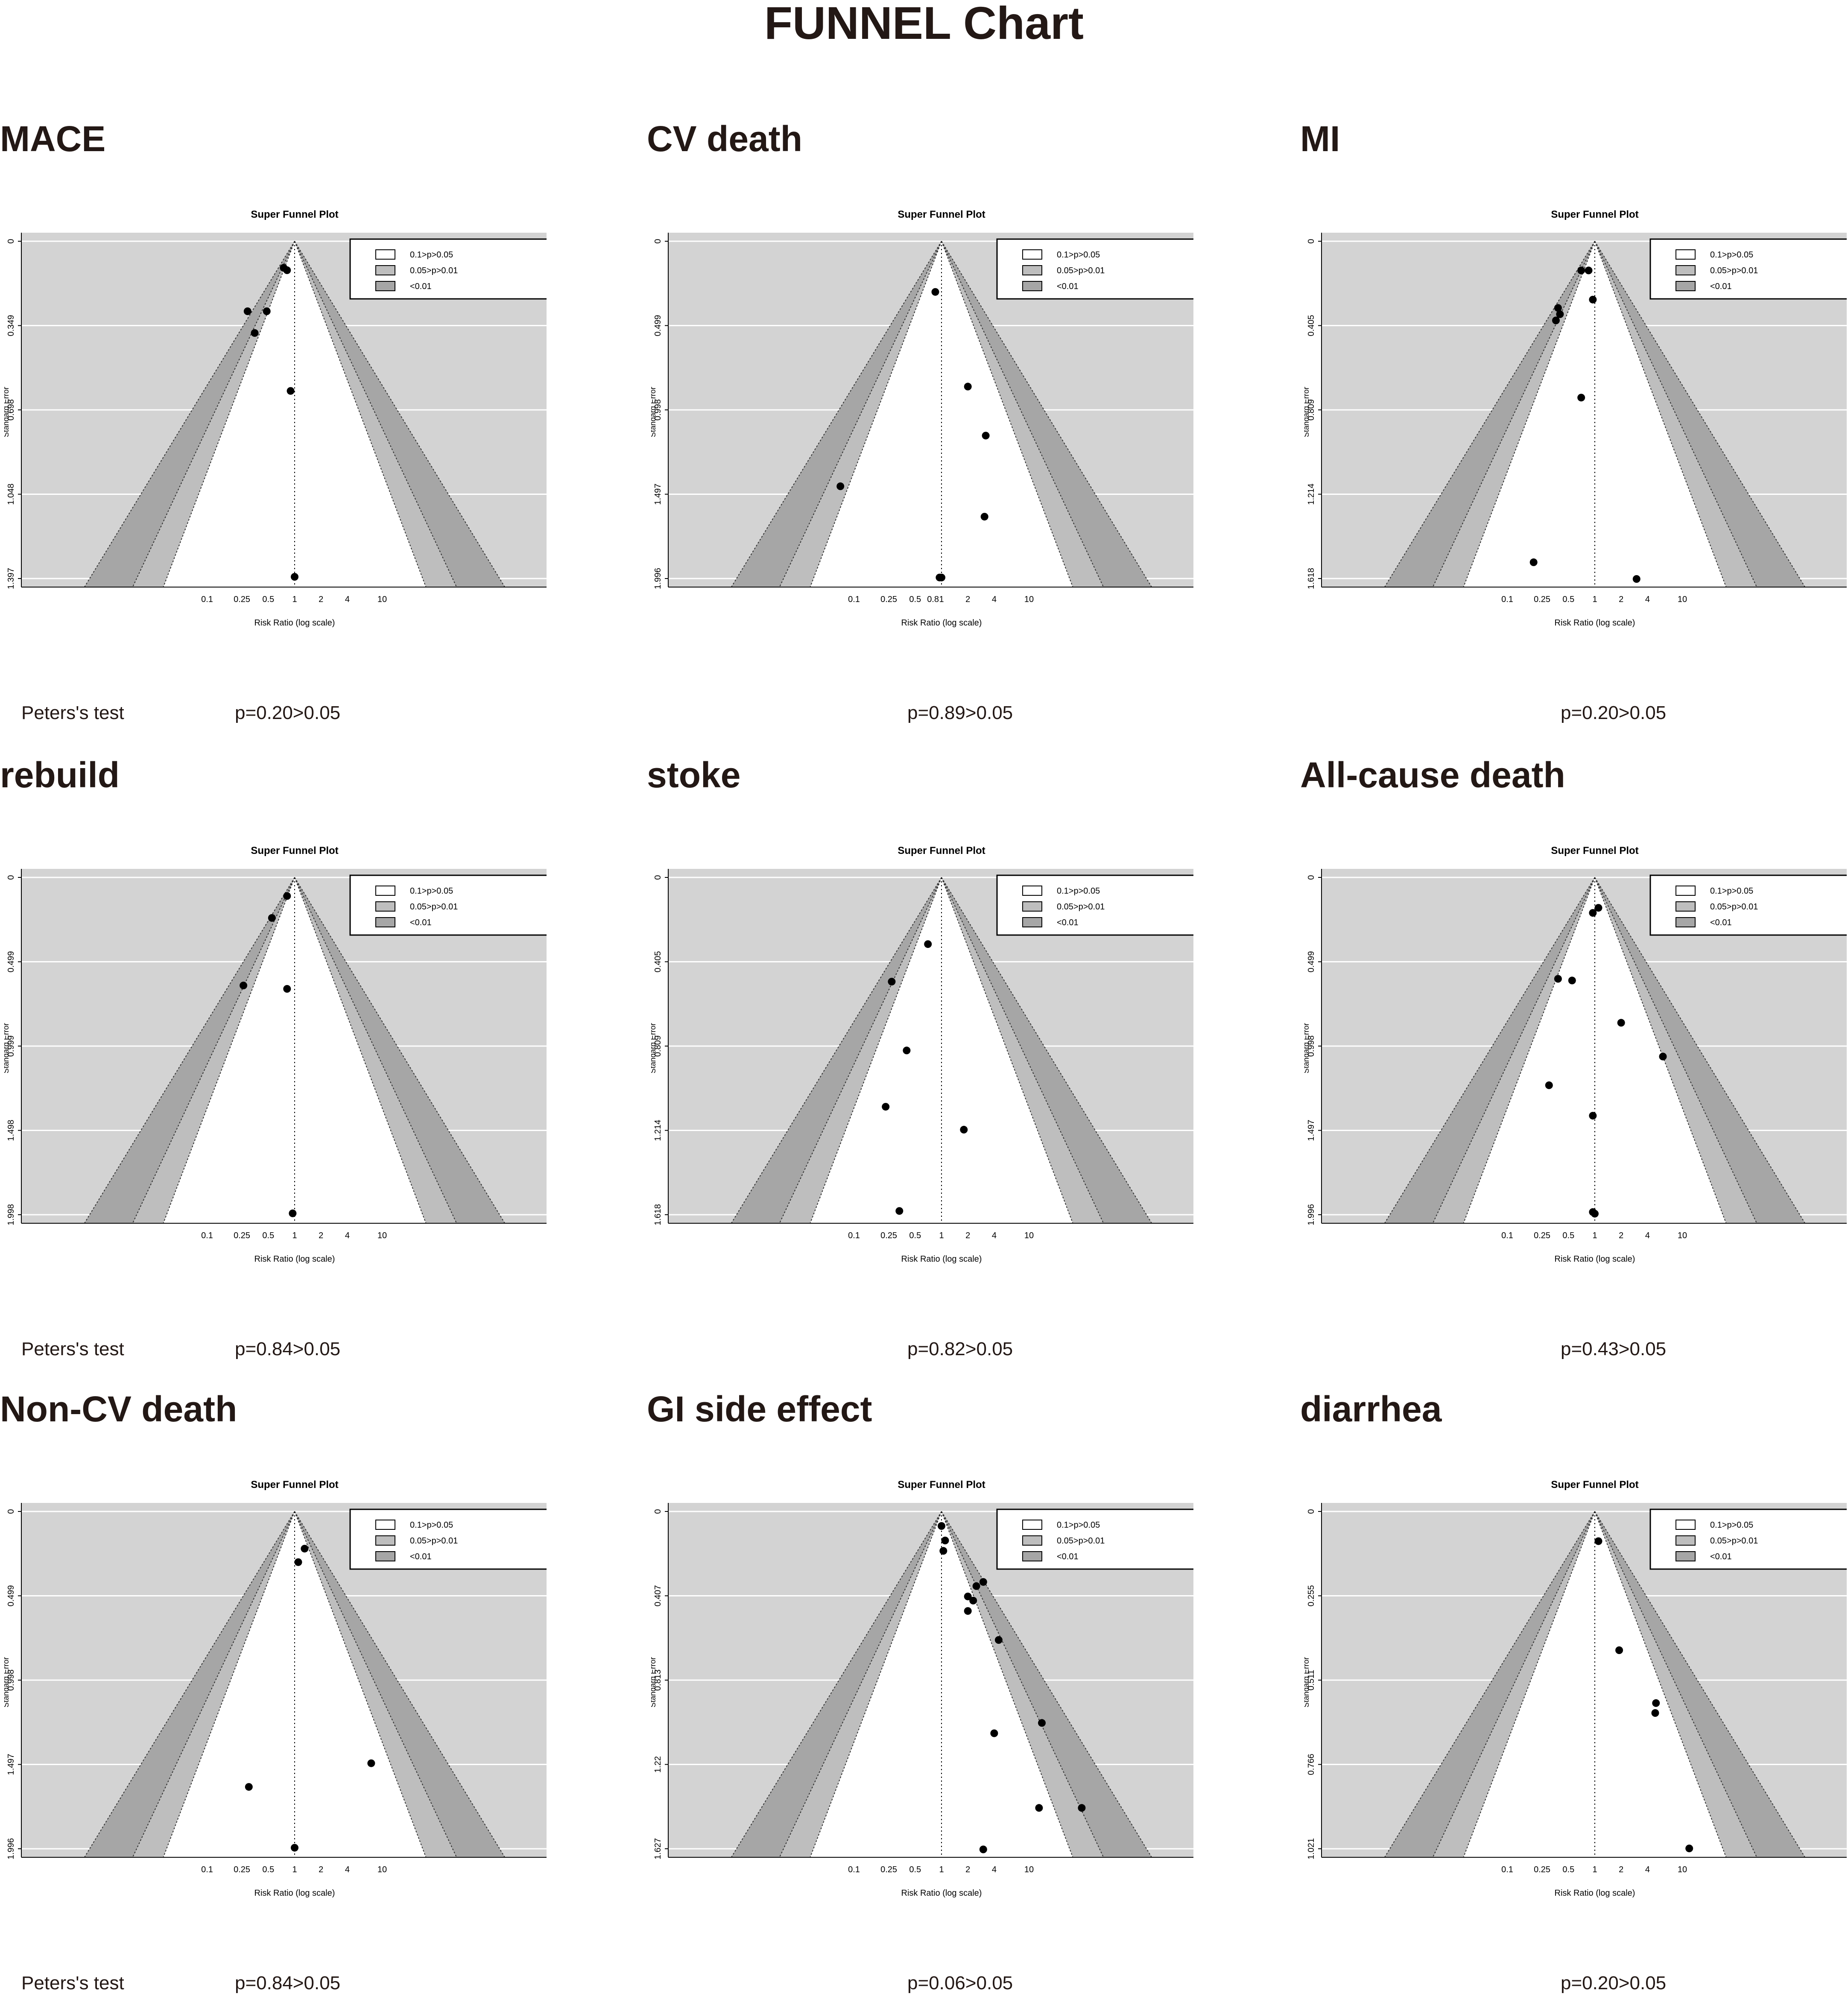  I want to click on panel-title: rebuild, so click(60, 775).